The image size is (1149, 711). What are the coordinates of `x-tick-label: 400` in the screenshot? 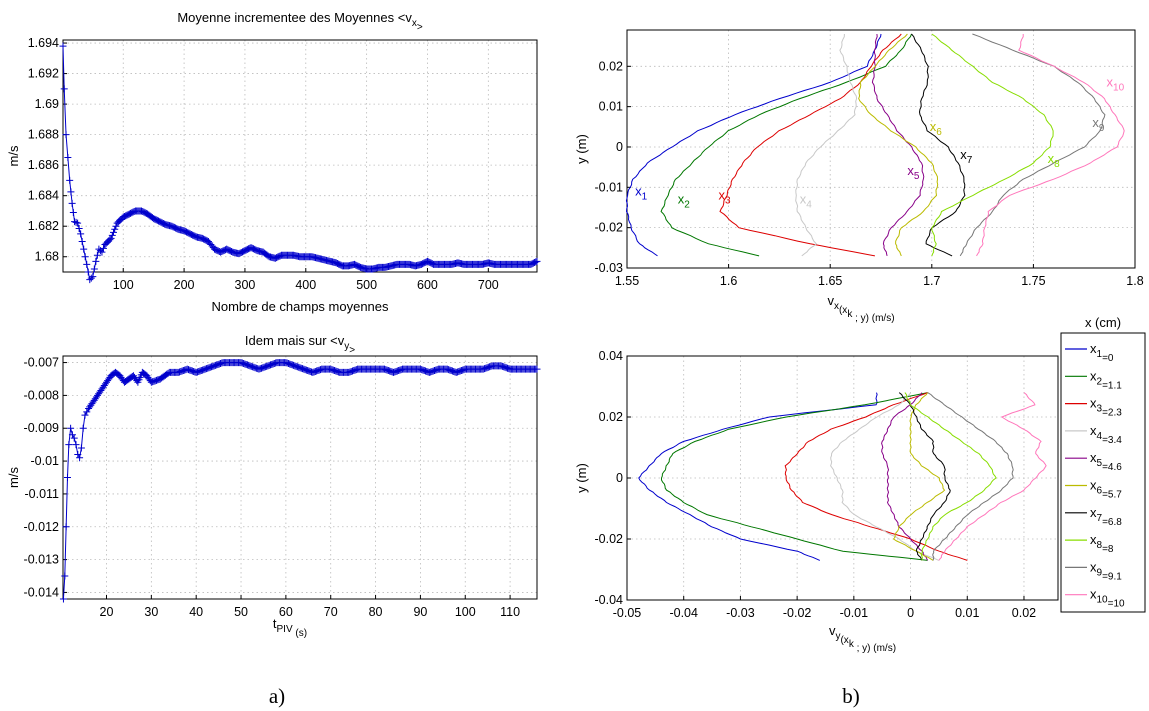 It's located at (305, 285).